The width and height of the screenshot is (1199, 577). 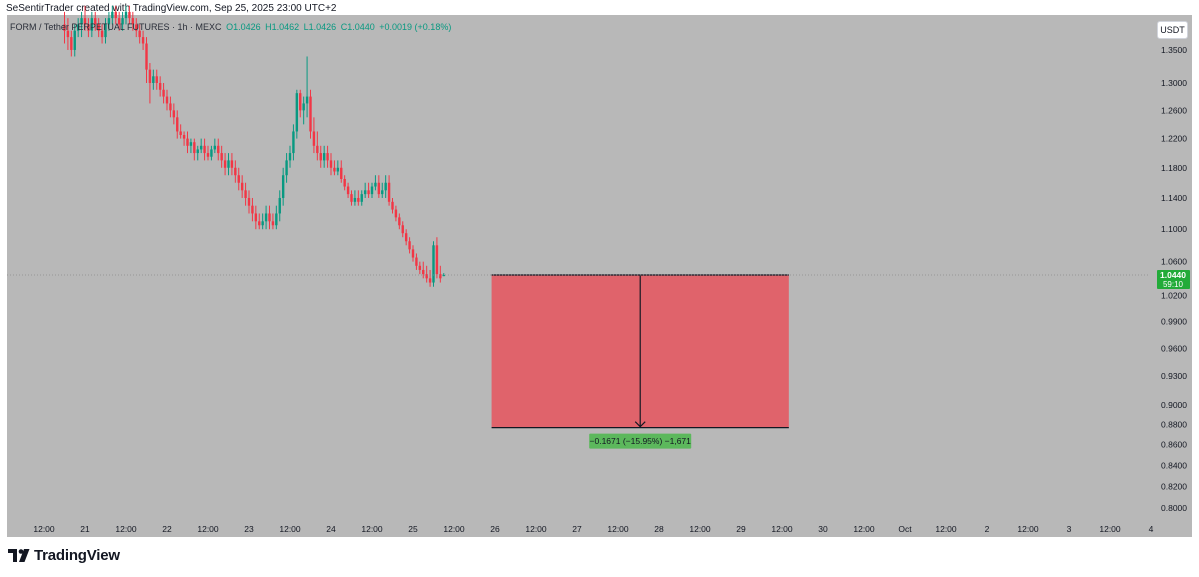 What do you see at coordinates (1174, 83) in the screenshot?
I see `price-tick-label: 1.3000` at bounding box center [1174, 83].